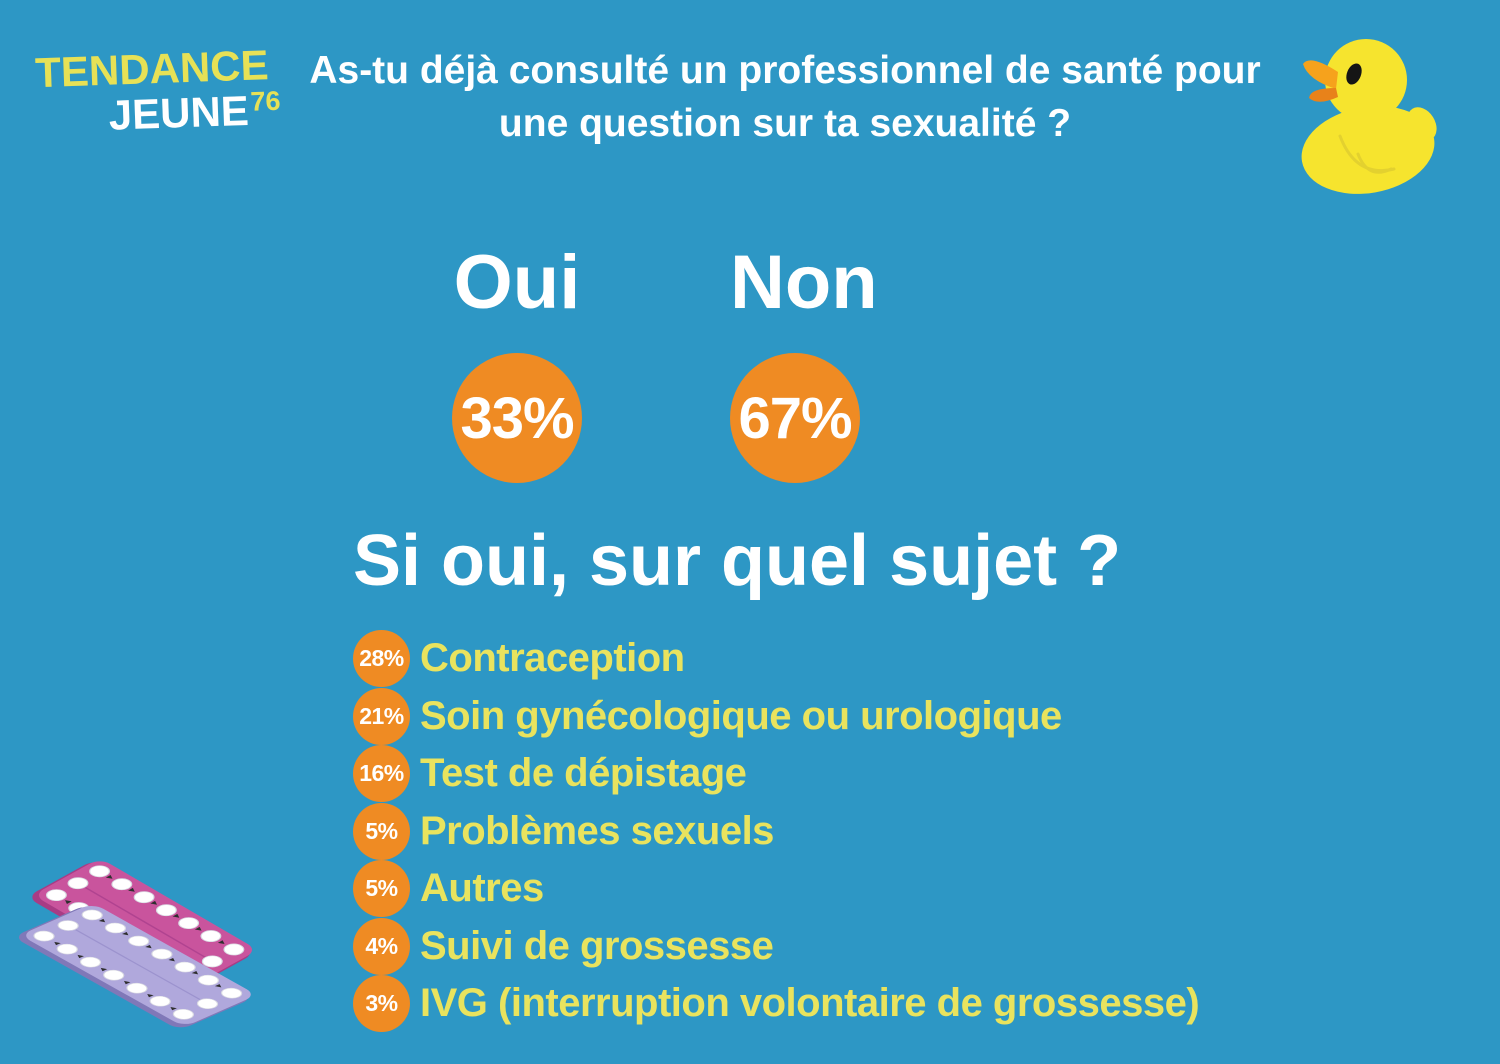 This screenshot has height=1064, width=1500. Describe the element at coordinates (776, 659) in the screenshot. I see `subject-item: 28% Contraception` at that location.